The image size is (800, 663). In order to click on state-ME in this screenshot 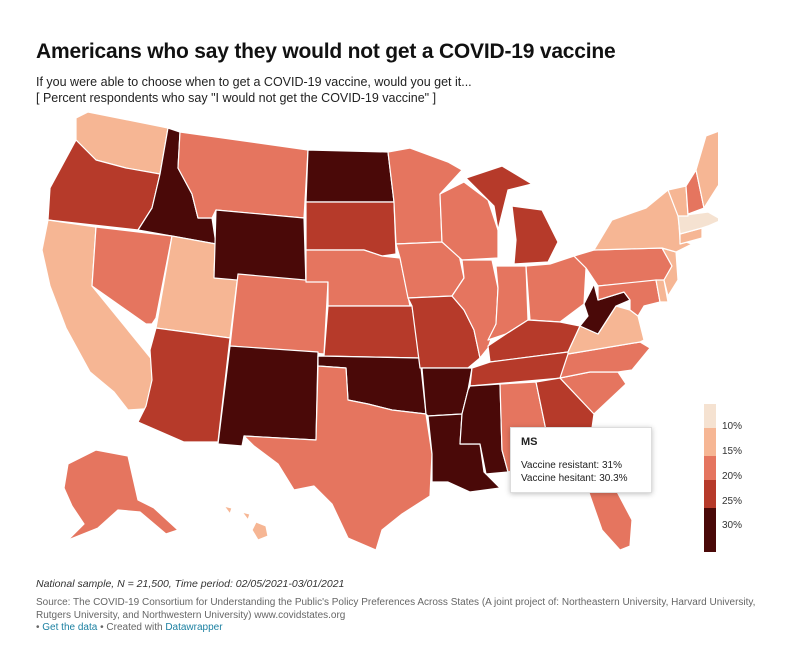, I will do `click(706, 169)`.